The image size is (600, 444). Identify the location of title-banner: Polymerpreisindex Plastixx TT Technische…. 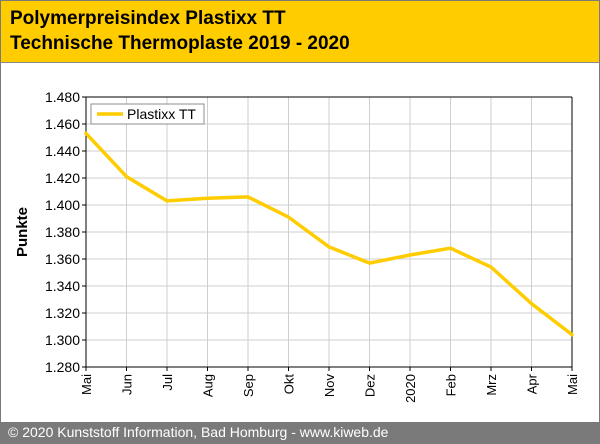
(300, 32).